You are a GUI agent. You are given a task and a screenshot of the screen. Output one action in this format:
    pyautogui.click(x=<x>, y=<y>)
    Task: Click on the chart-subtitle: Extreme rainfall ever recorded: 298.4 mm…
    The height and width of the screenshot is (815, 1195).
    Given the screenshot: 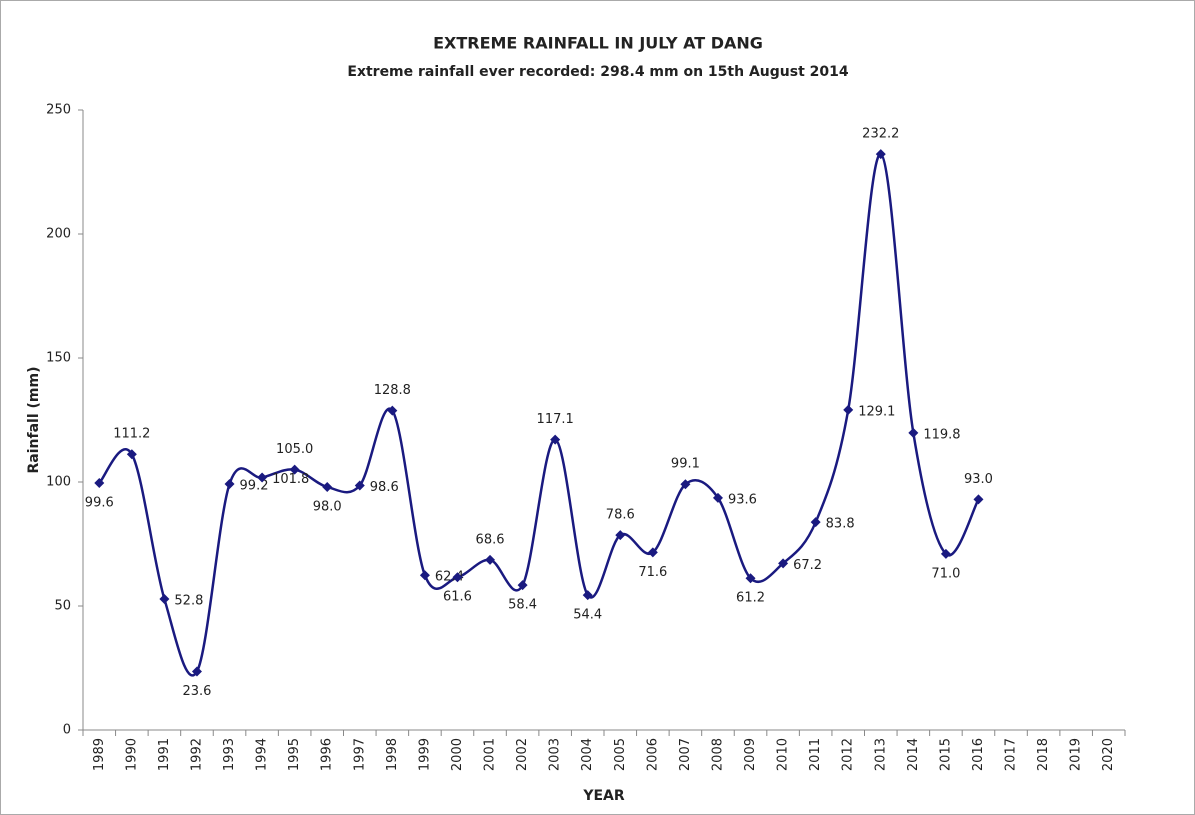 What is the action you would take?
    pyautogui.click(x=597, y=72)
    